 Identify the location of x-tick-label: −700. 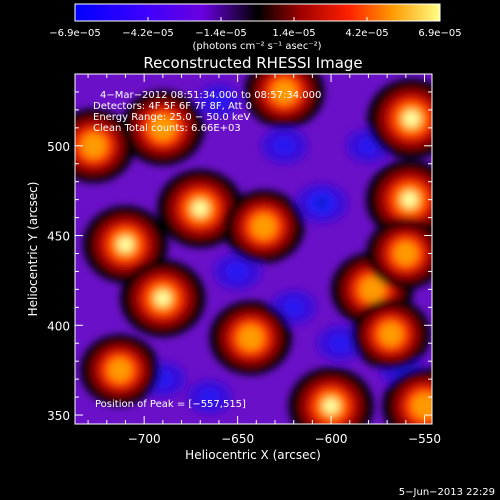
(144, 439).